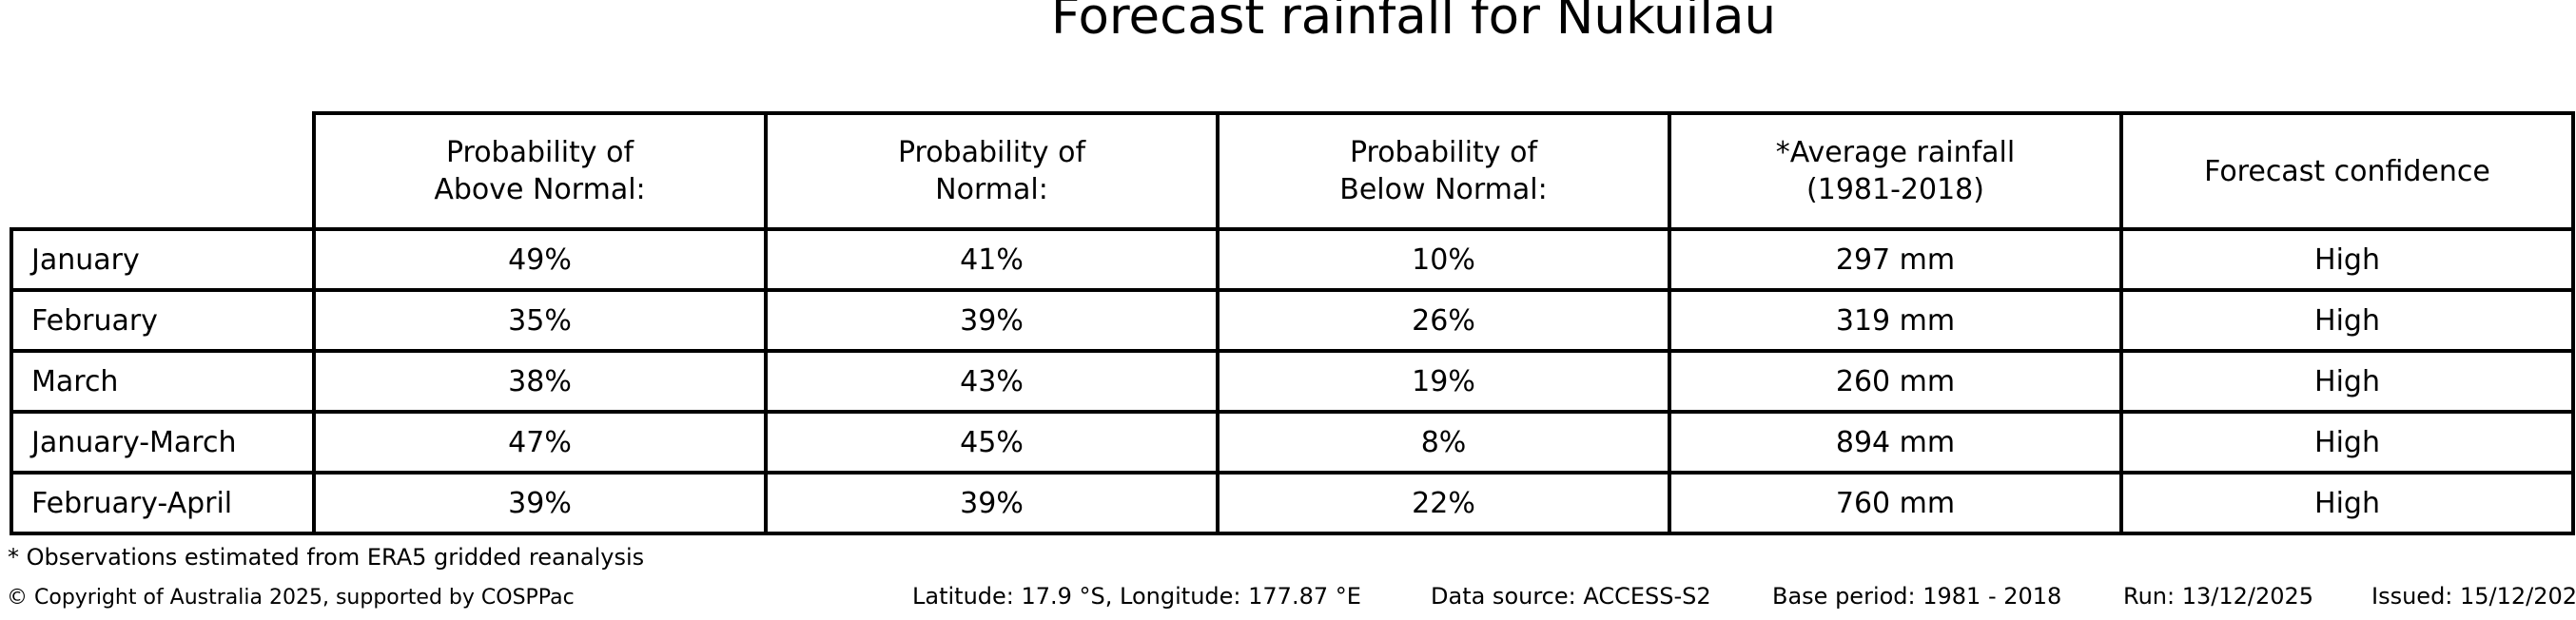  What do you see at coordinates (1896, 442) in the screenshot?
I see `cell-avg-rainfall: 894 mm` at bounding box center [1896, 442].